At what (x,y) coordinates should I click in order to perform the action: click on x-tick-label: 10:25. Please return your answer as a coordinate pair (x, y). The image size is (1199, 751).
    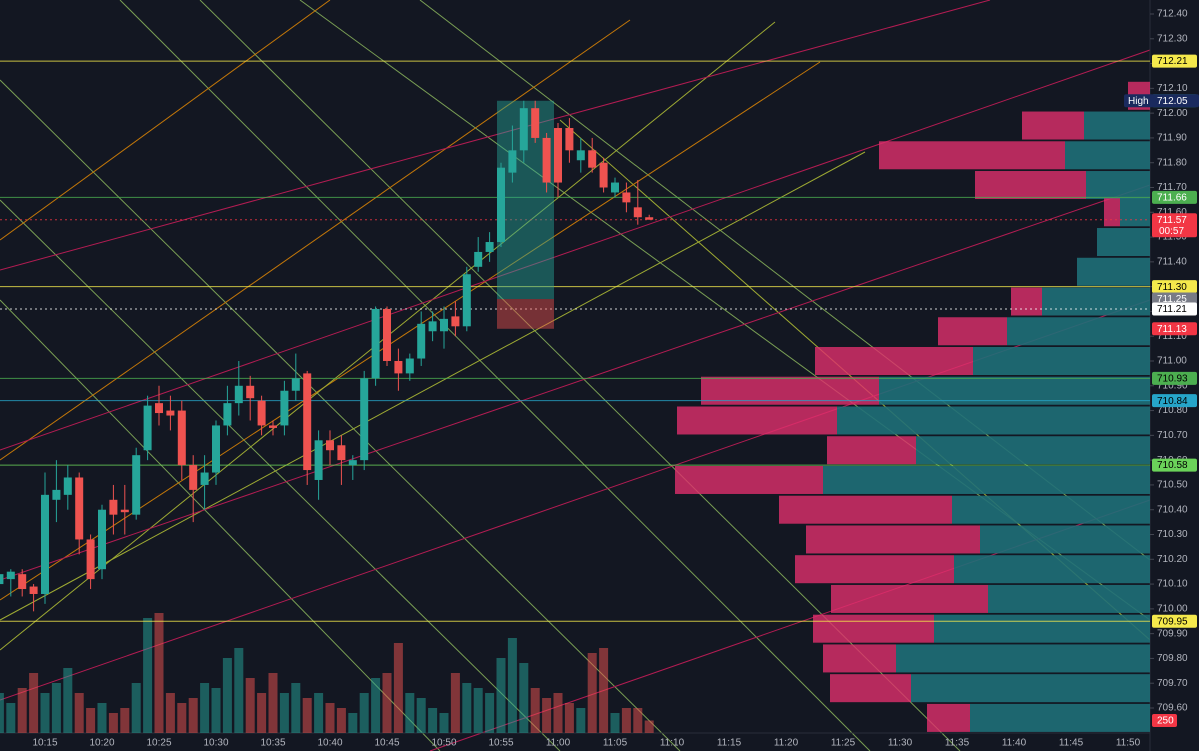
    Looking at the image, I should click on (158, 743).